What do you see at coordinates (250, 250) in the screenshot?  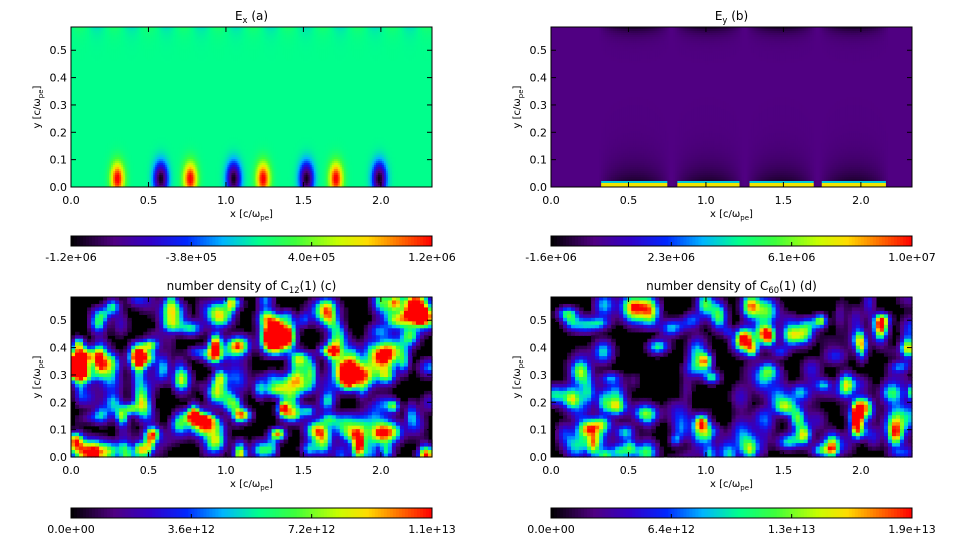 I see `colorbar-a: -1.2e+06 -3.8e+05 4.0e+05 1.2e+06` at bounding box center [250, 250].